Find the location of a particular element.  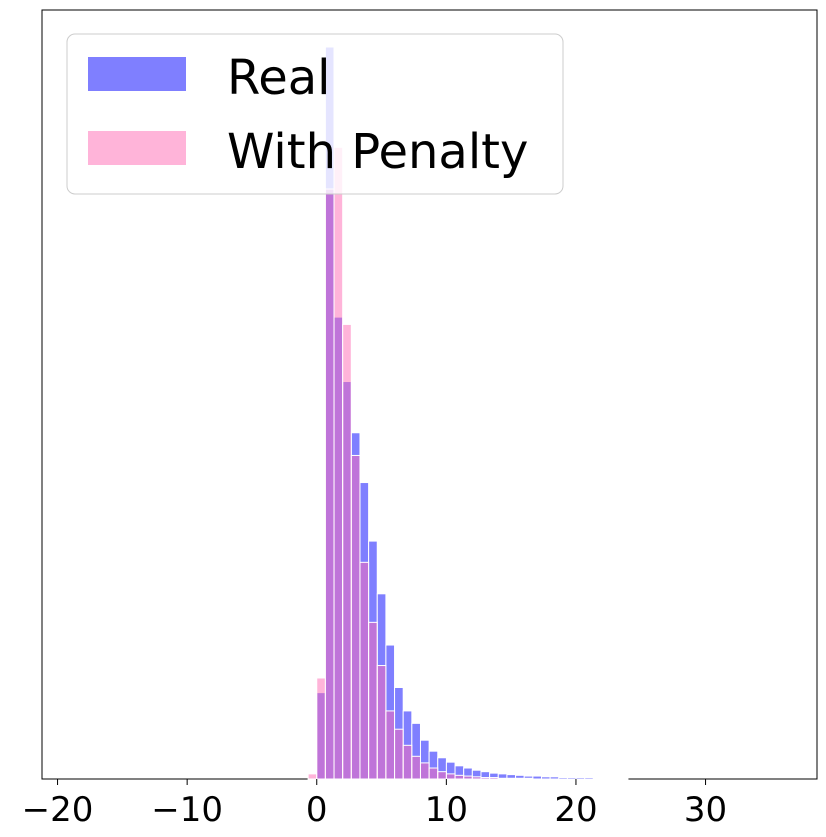

x-axis-ticks: −20 −10 0 10 20 30 is located at coordinates (374, 804).